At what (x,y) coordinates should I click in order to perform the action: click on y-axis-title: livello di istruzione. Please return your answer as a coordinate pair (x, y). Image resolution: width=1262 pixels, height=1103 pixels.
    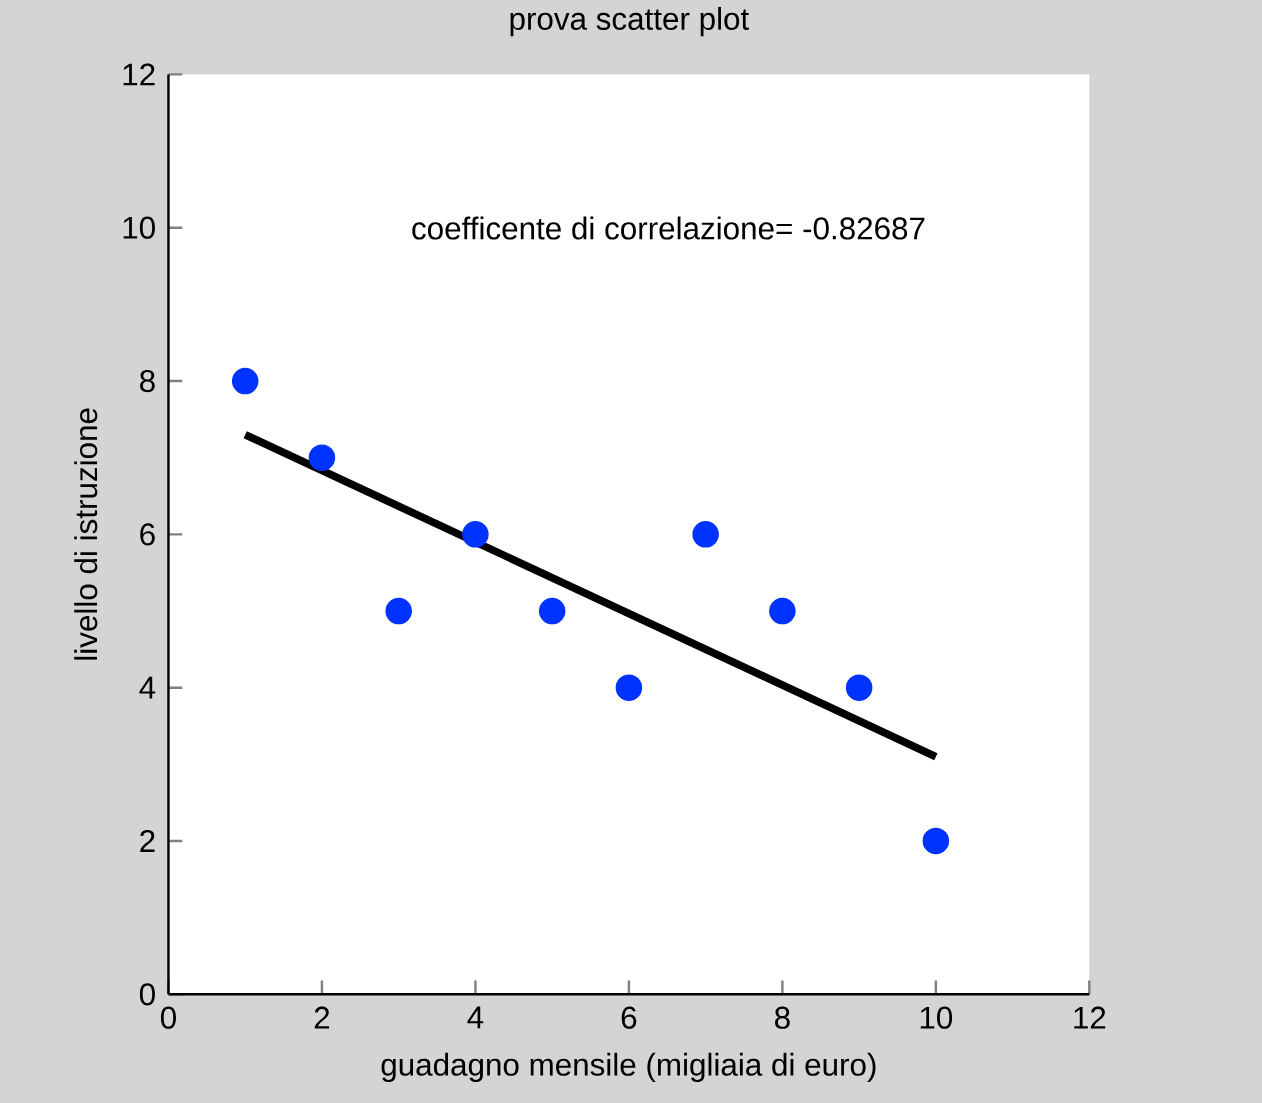
    Looking at the image, I should click on (86, 534).